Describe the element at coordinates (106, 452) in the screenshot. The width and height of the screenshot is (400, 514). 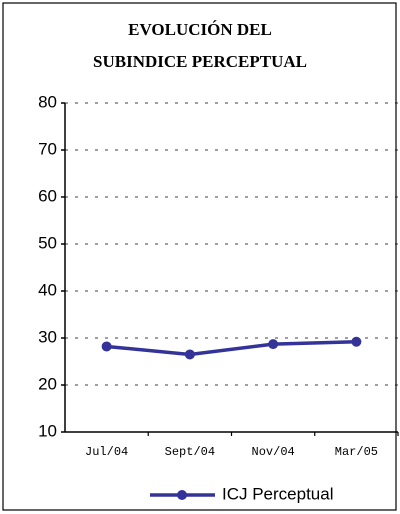
I see `x-tick-label: Jul/04` at that location.